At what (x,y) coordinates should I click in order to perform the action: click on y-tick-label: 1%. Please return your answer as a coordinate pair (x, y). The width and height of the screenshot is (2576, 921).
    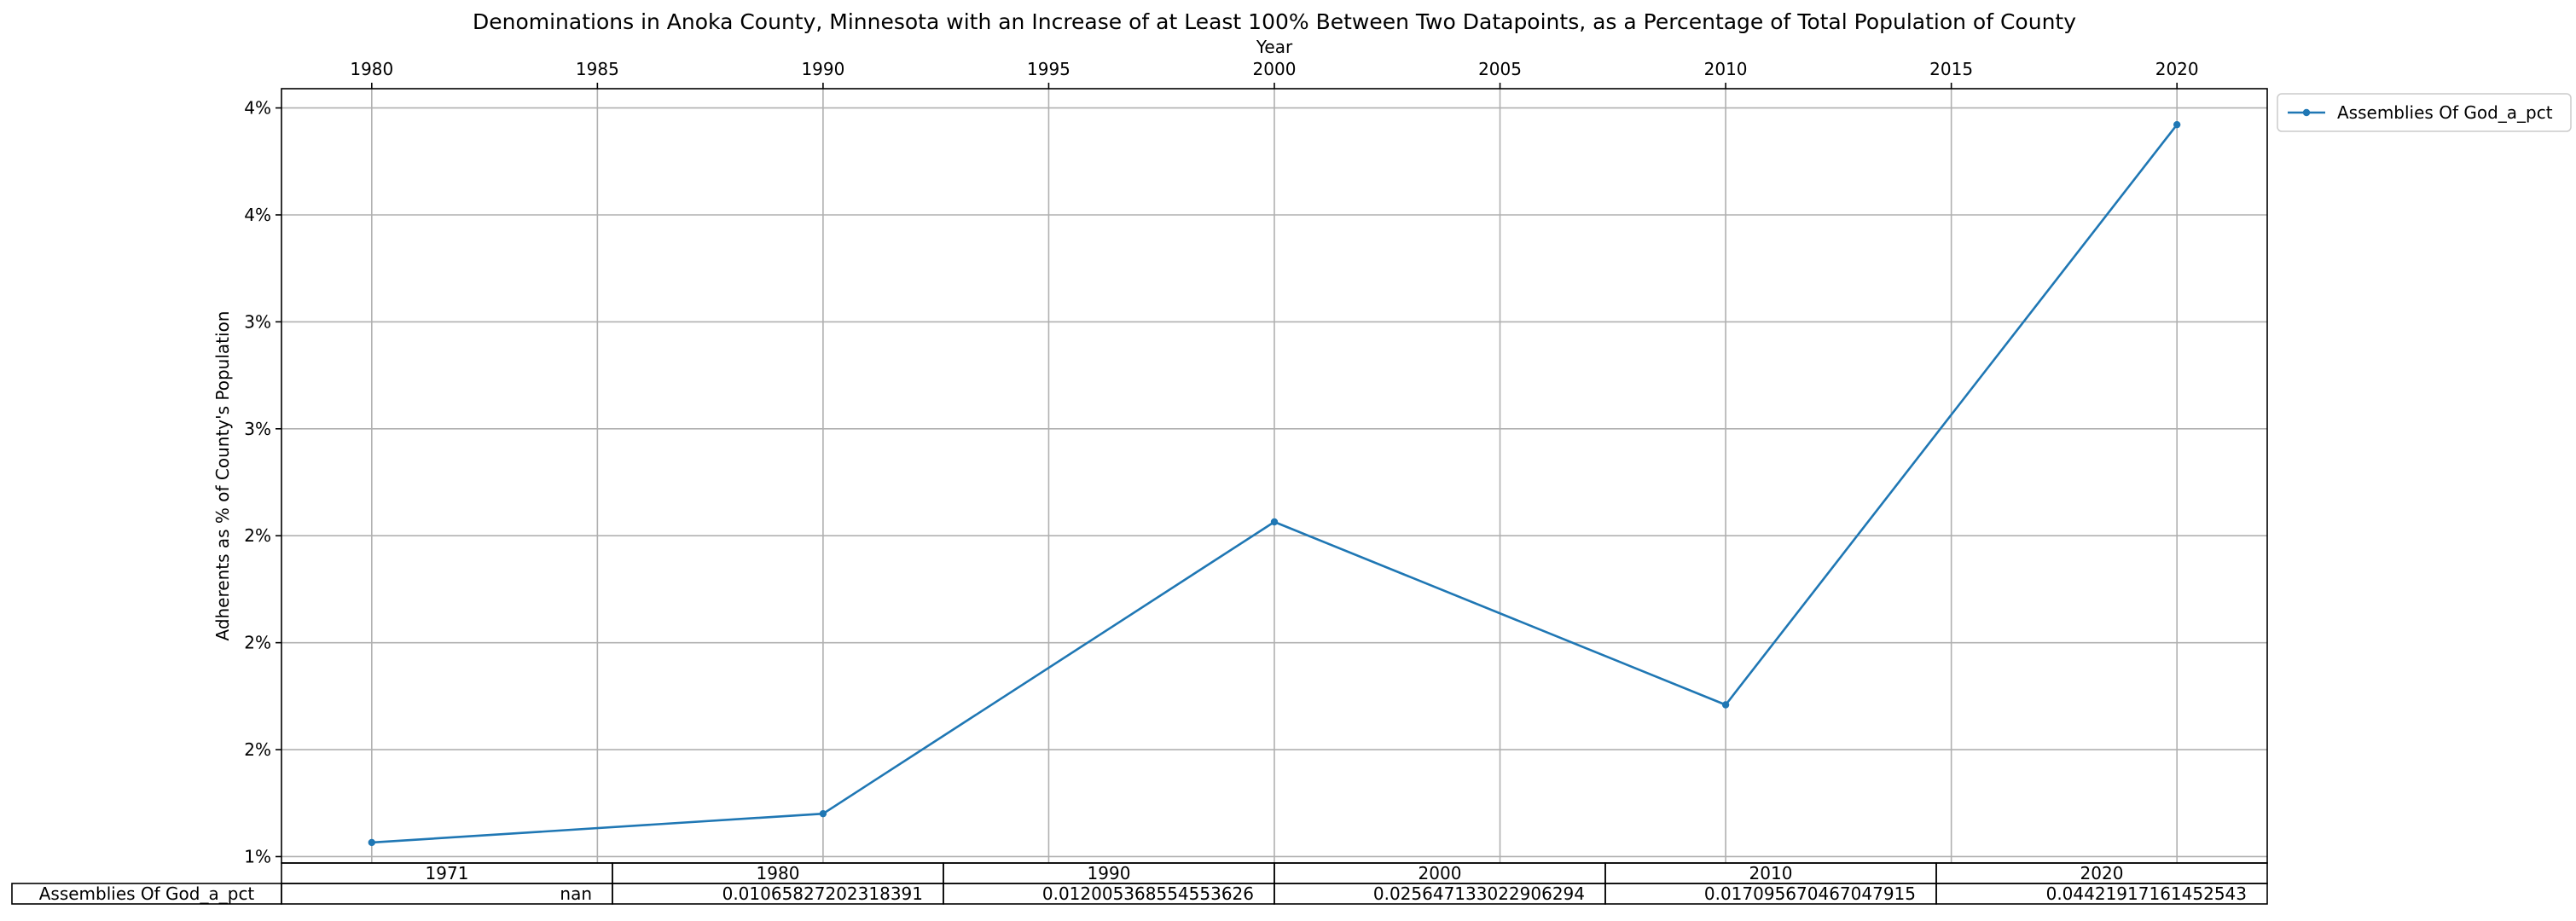
    Looking at the image, I should click on (257, 856).